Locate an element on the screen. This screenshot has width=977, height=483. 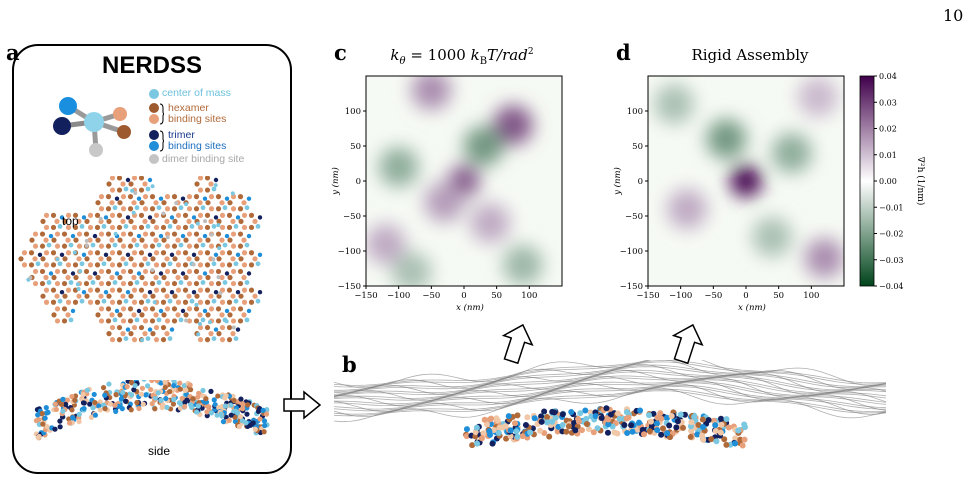
colorbar-tick-label: 0.03 is located at coordinates (888, 102).